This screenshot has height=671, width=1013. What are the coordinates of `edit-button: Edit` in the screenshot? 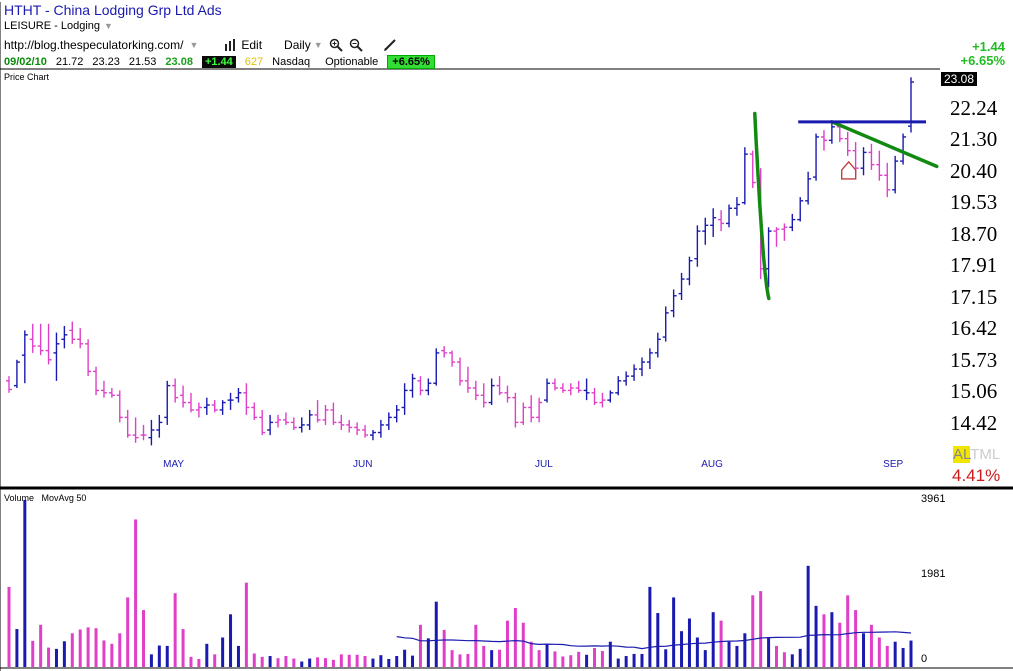 It's located at (243, 45).